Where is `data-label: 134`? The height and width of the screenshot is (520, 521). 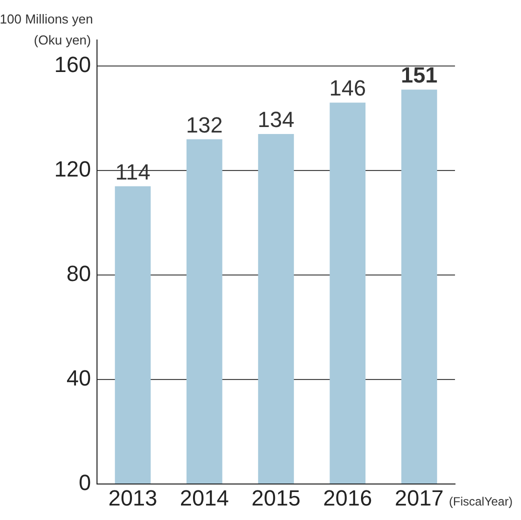 data-label: 134 is located at coordinates (276, 119).